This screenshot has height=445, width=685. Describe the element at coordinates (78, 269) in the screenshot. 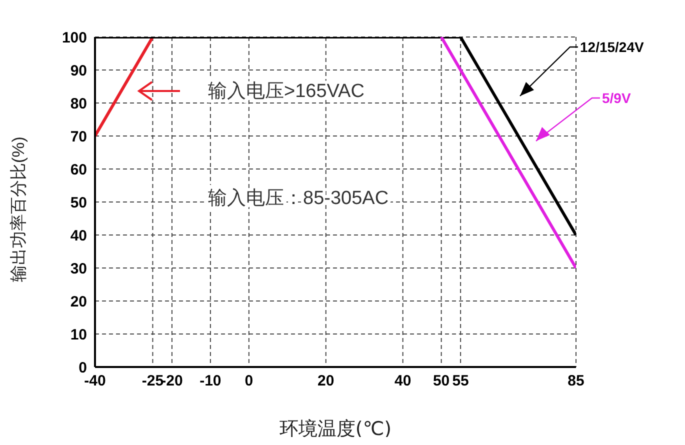

I see `y-tick-label: 30` at that location.